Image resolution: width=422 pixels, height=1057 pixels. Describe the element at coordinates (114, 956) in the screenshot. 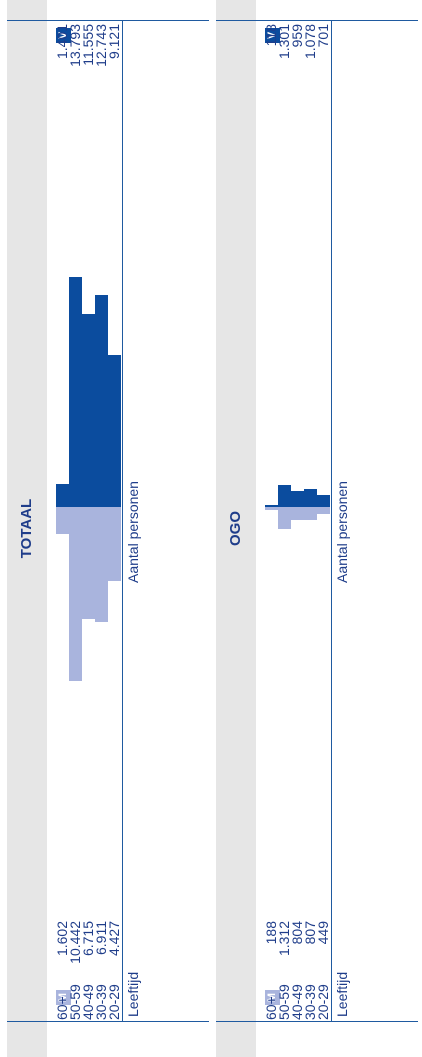

I see `value-label-m: 4.427` at that location.